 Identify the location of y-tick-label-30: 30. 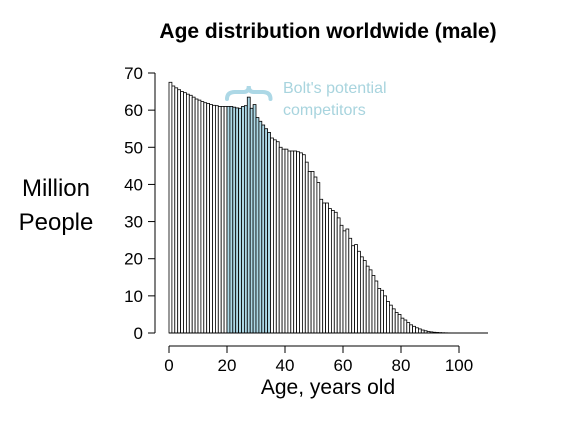
(133, 222).